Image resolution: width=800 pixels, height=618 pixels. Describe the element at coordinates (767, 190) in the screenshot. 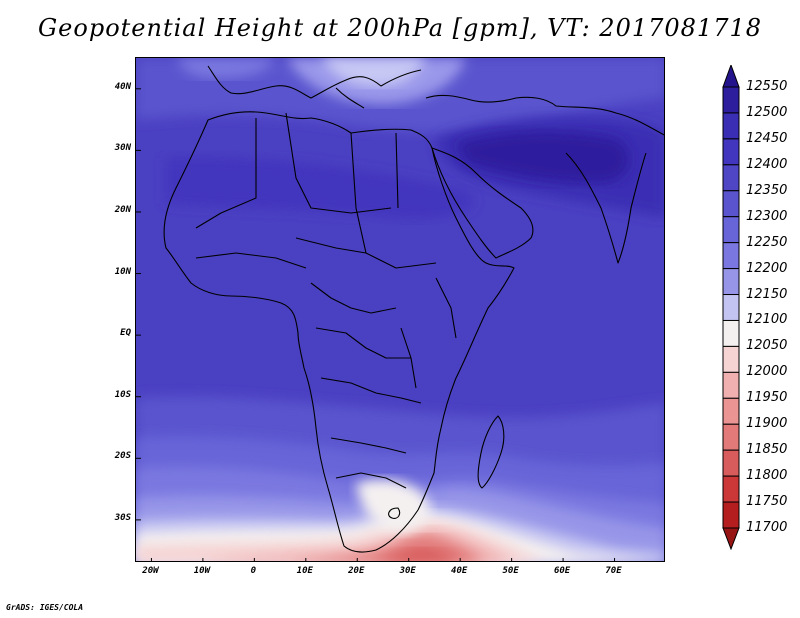

I see `colorbar-label: 12350` at that location.